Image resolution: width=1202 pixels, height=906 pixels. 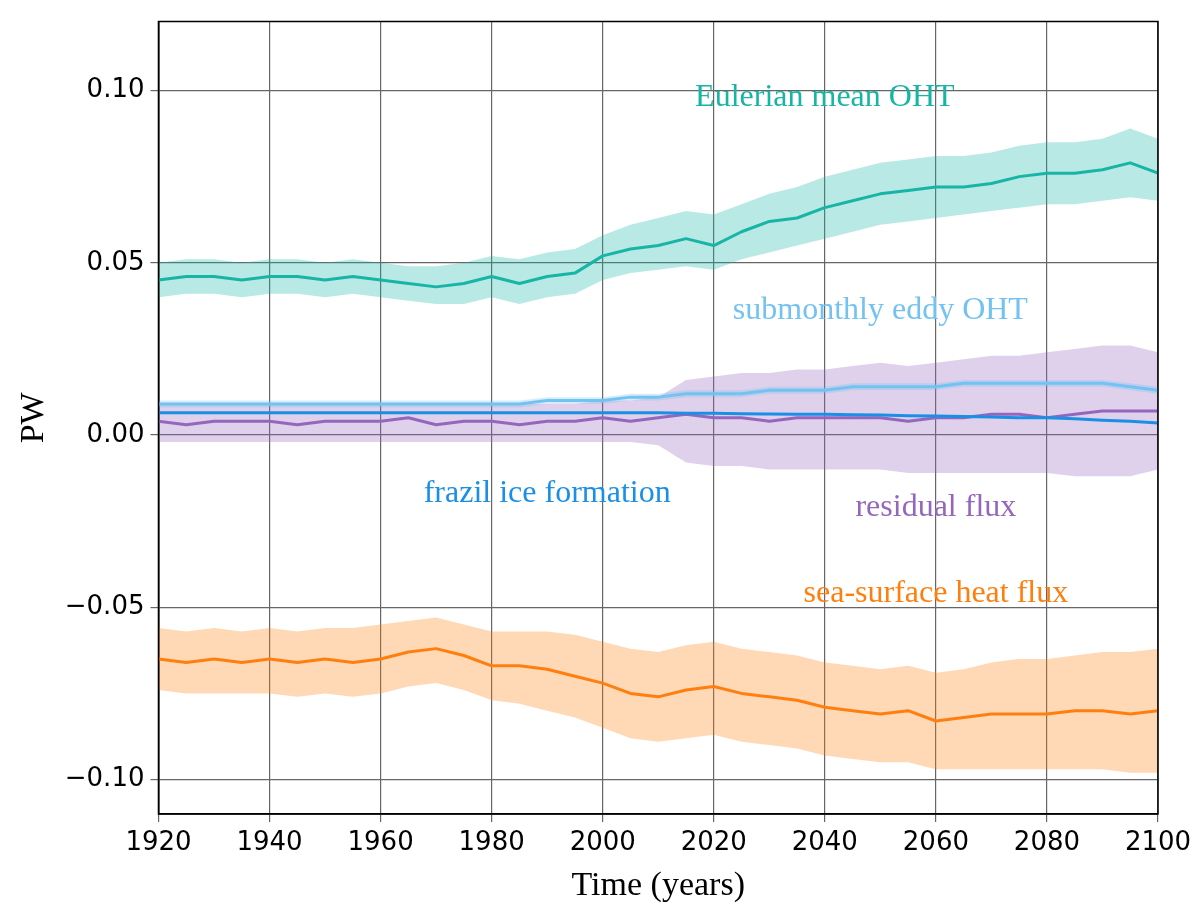 I want to click on y-axis-title: PW, so click(x=32, y=417).